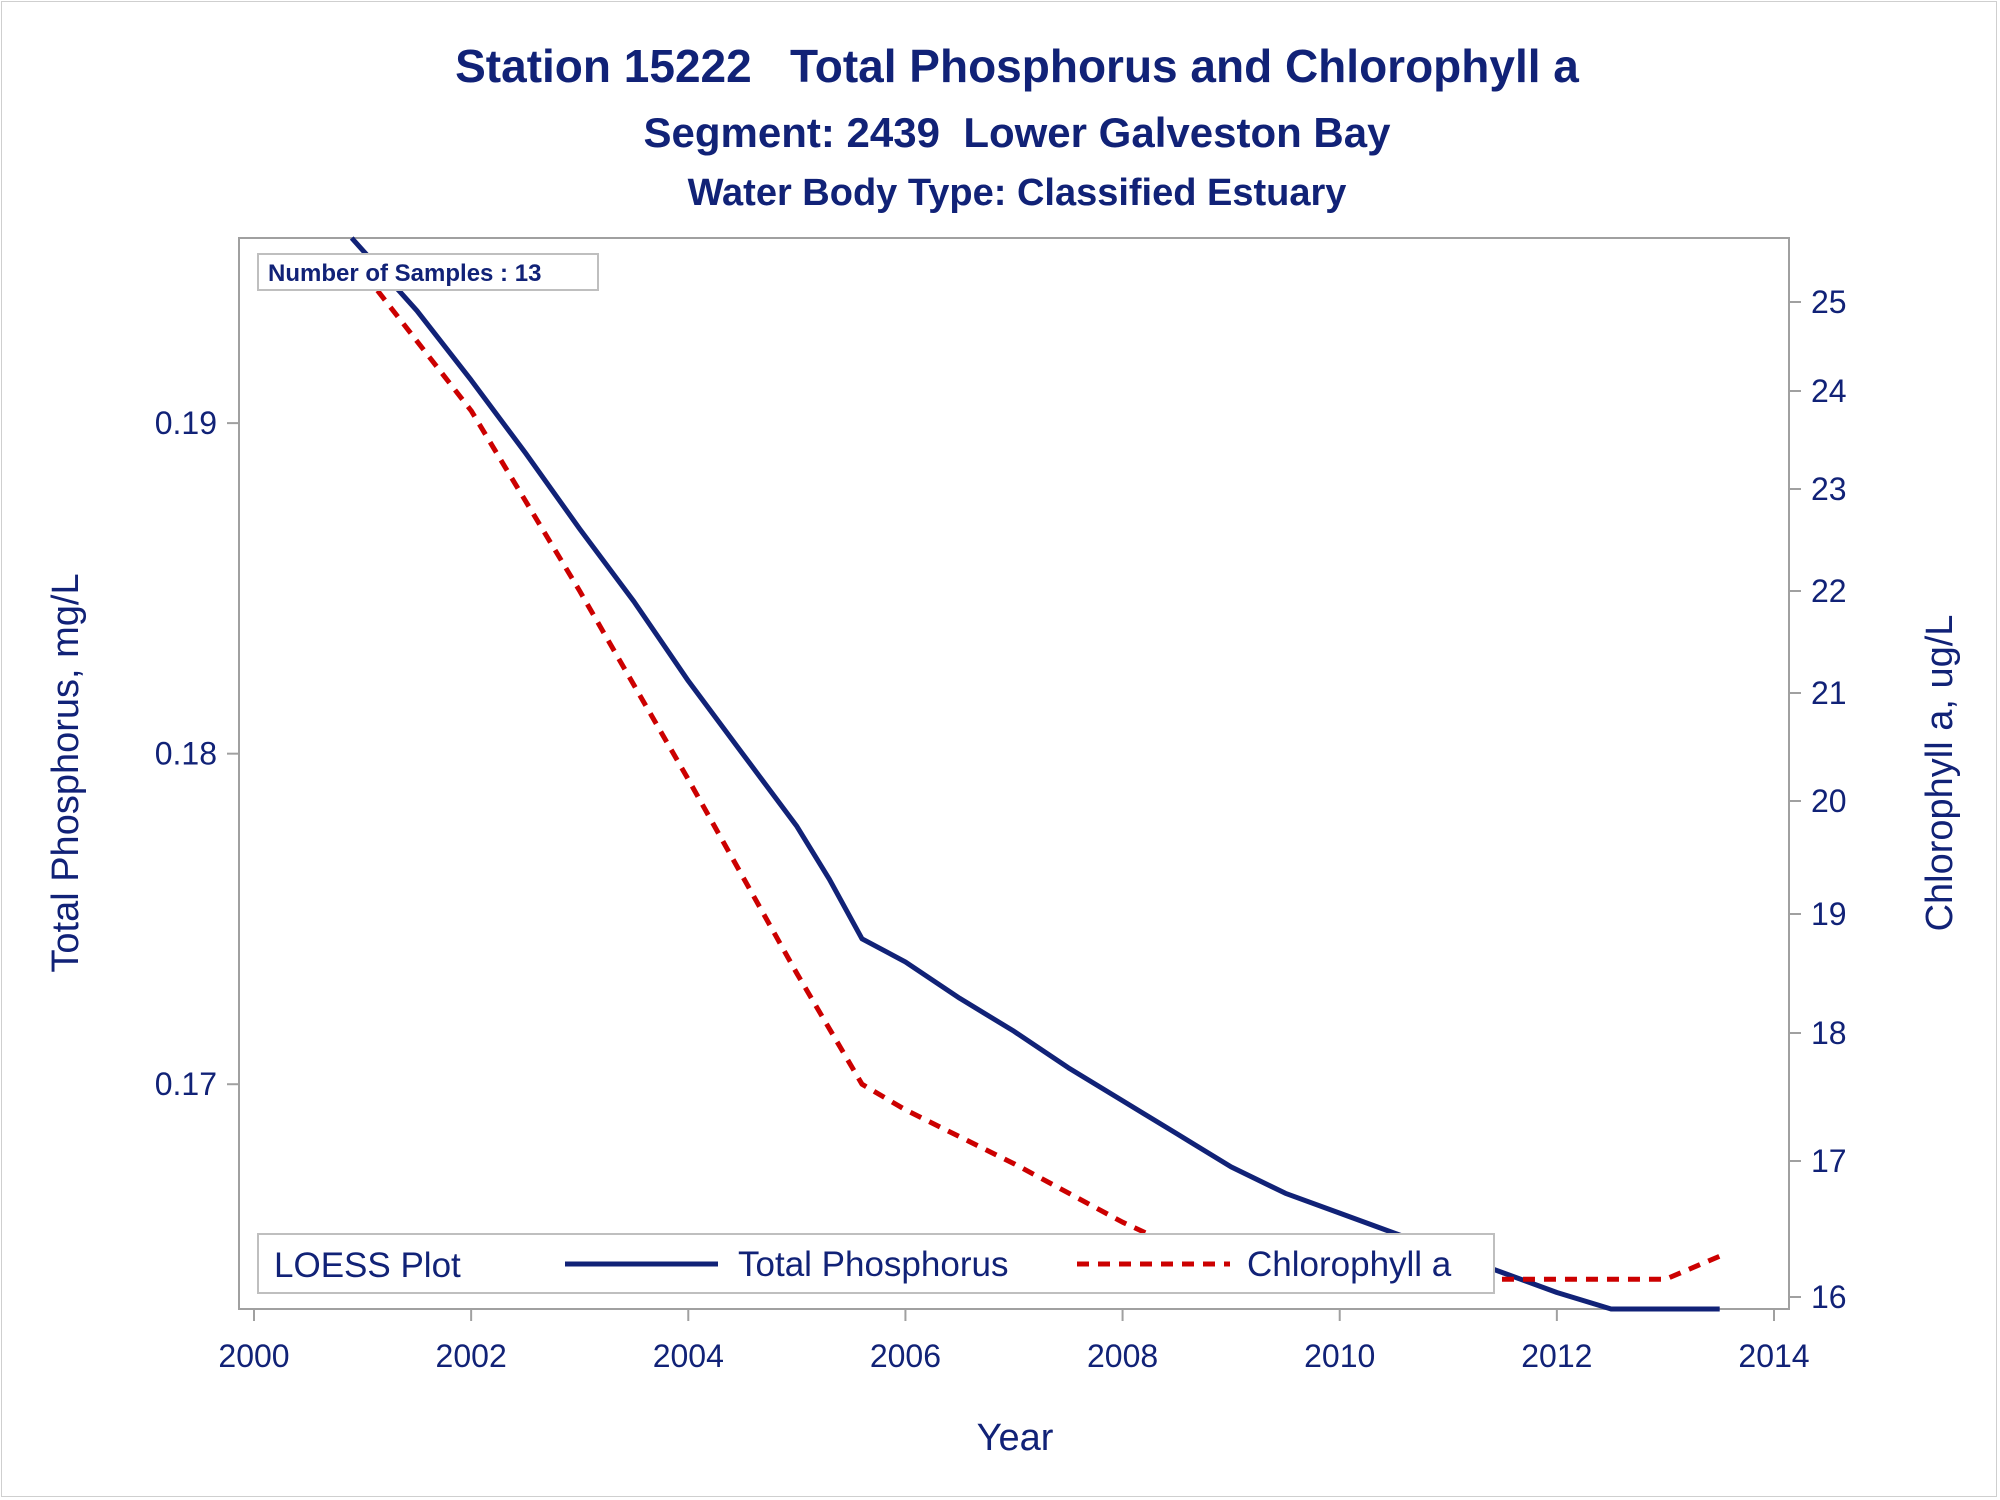  What do you see at coordinates (1122, 1356) in the screenshot?
I see `x-tick-label: 2008` at bounding box center [1122, 1356].